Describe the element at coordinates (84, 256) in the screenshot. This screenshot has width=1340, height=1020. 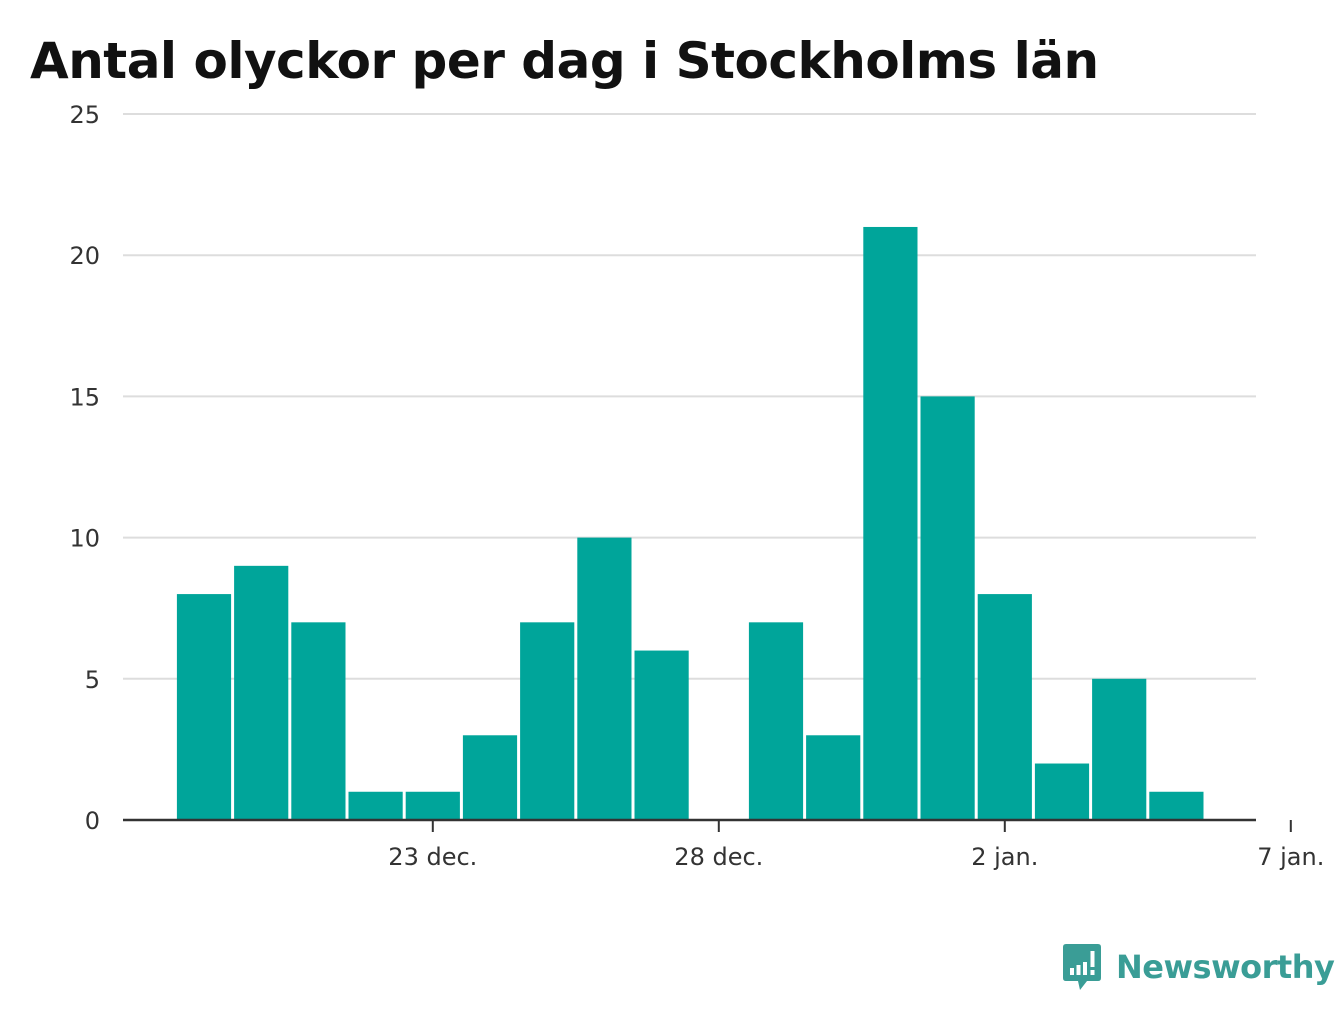
I see `y-tick-label: 20` at that location.